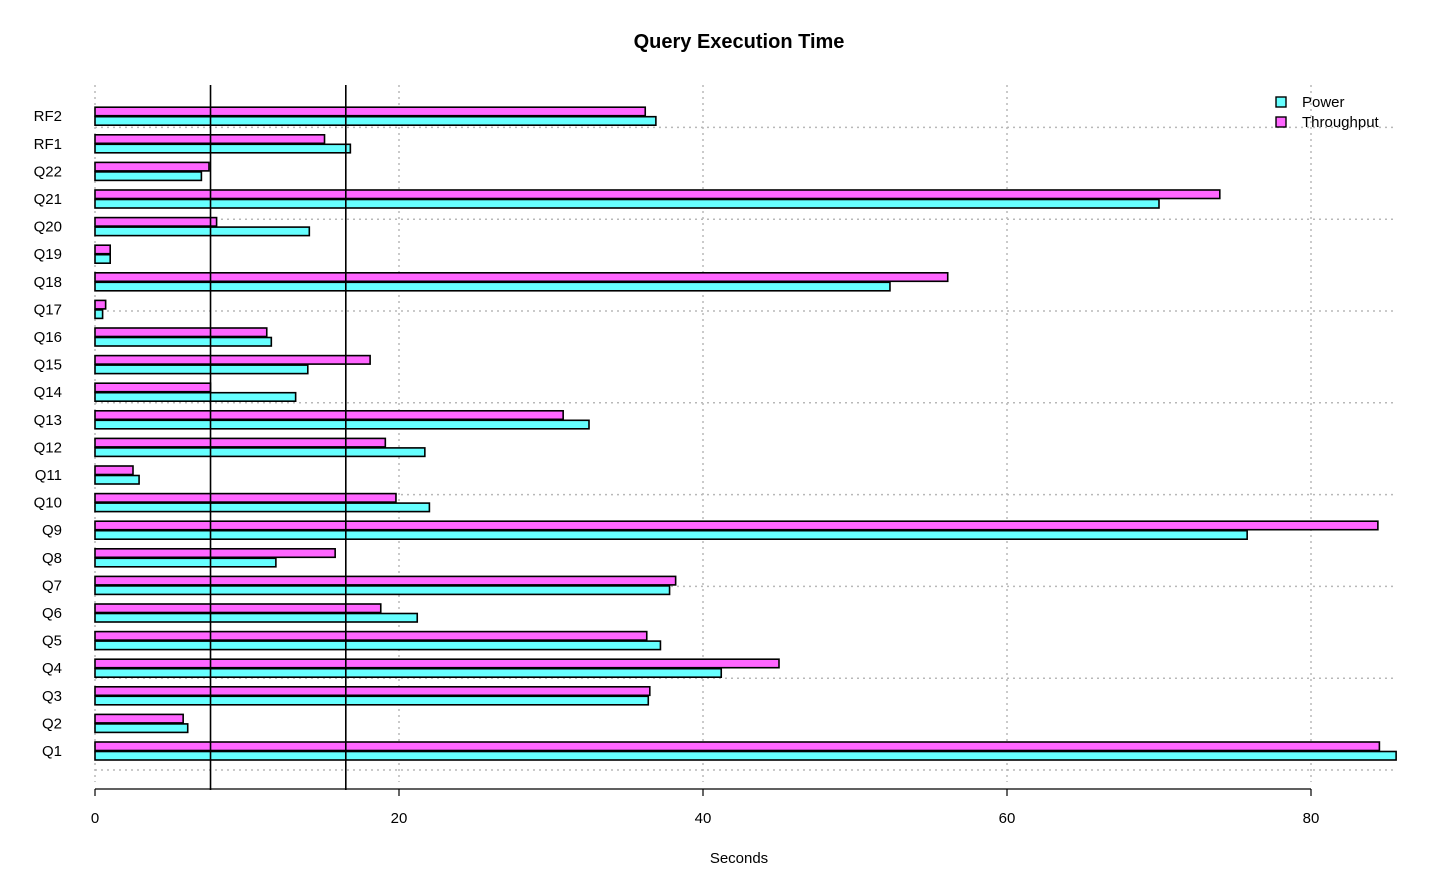  What do you see at coordinates (262, 507) in the screenshot?
I see `bar-power-q10` at bounding box center [262, 507].